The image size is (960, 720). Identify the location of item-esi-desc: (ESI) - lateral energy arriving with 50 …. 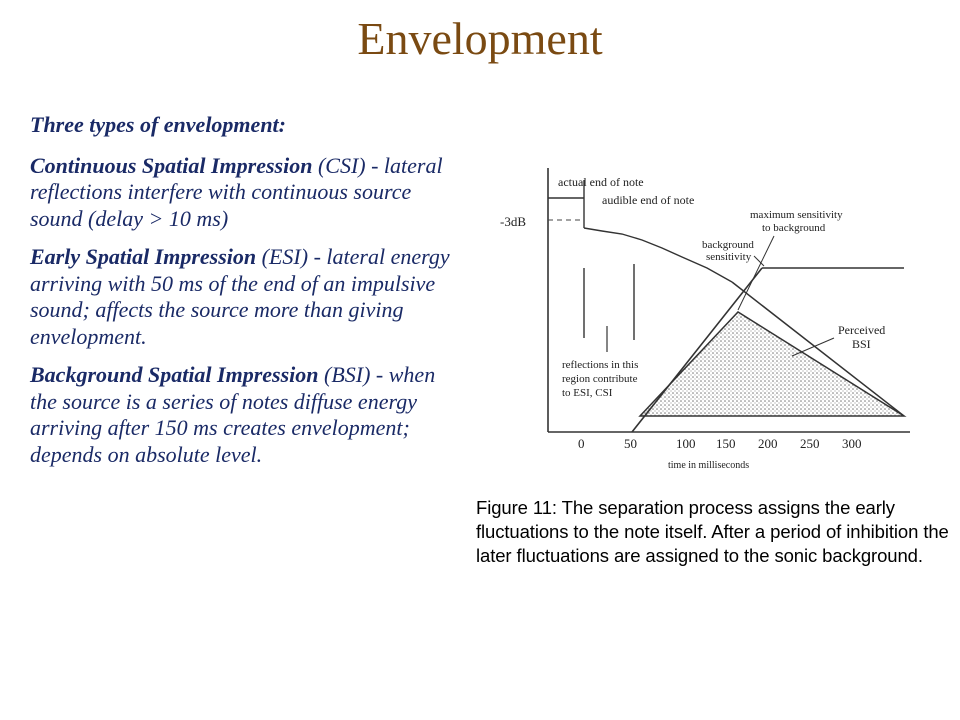
(240, 296).